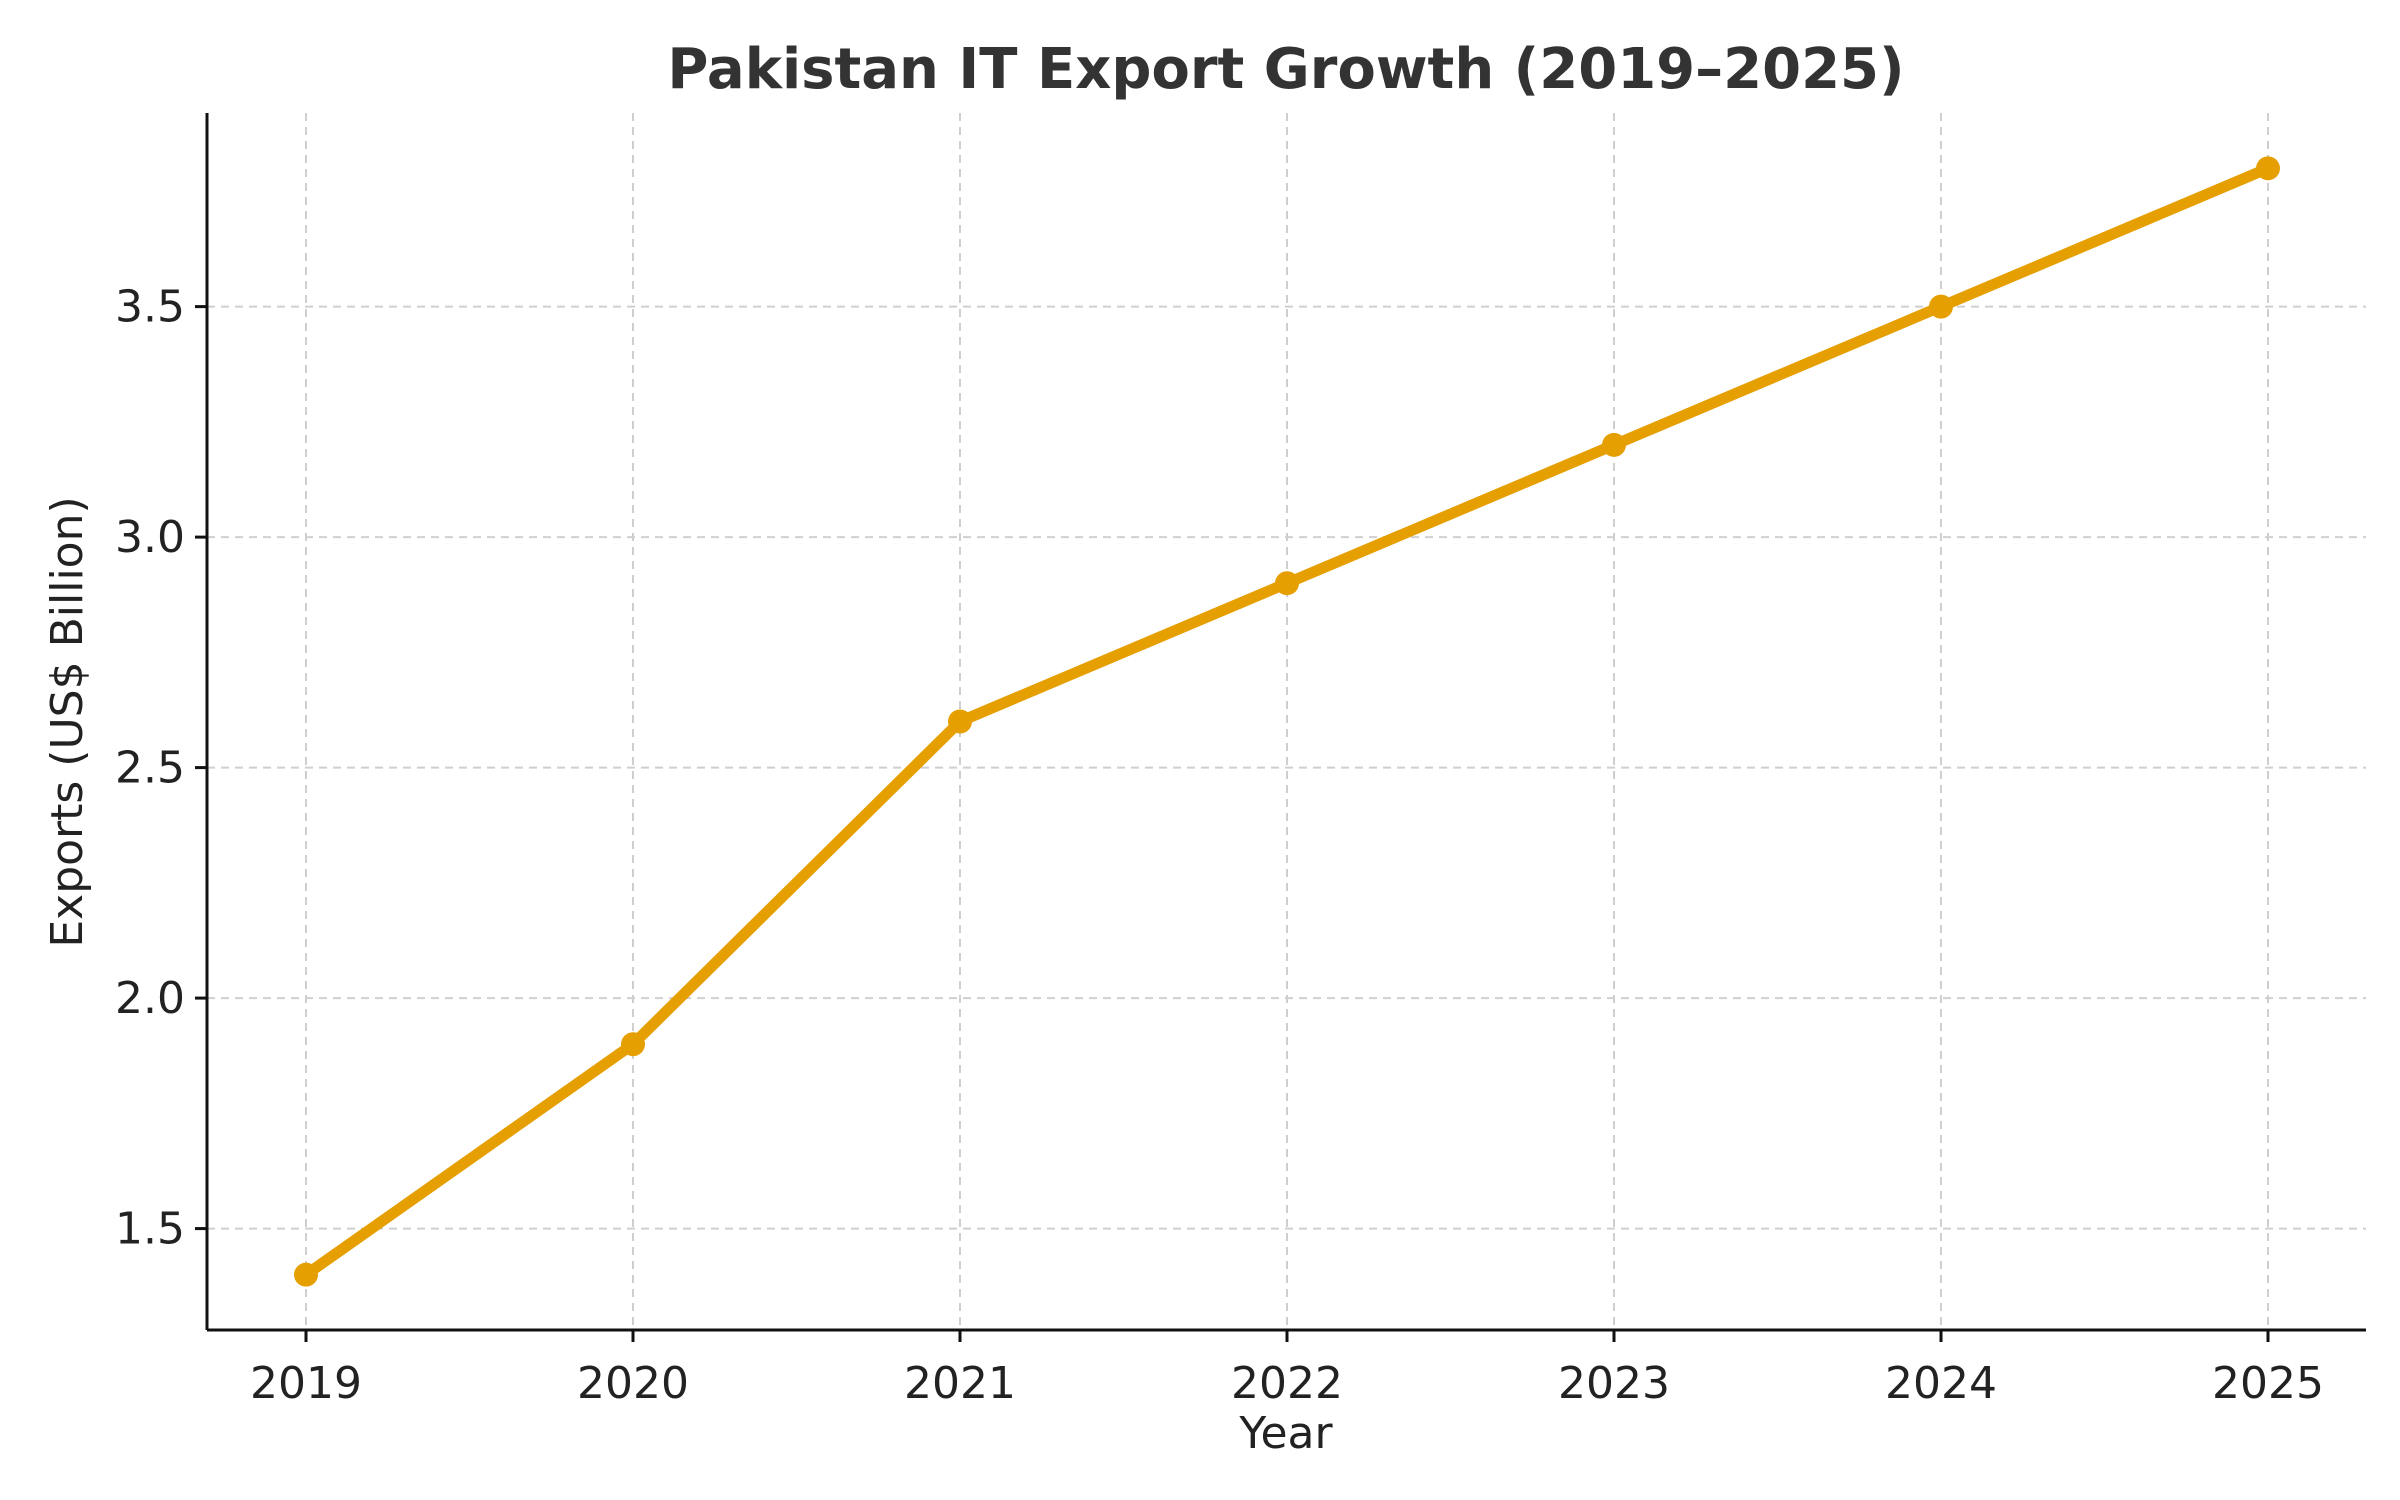  I want to click on x-tick-label: 2021, so click(960, 1383).